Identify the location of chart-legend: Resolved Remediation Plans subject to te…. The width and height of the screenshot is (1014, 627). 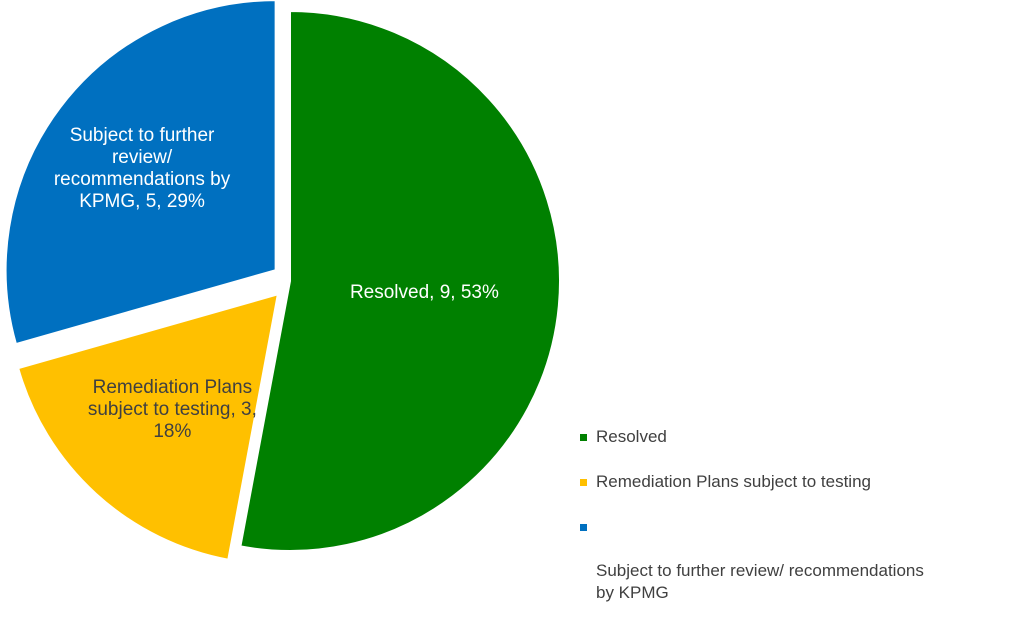
(795, 526).